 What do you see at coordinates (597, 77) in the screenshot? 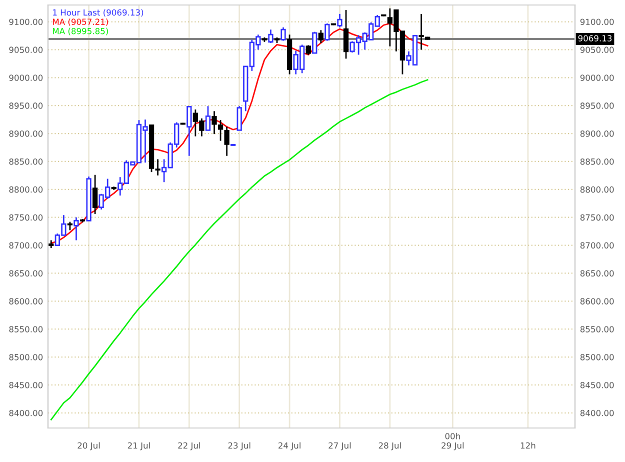
I see `y2-tick-label: 9000.00` at bounding box center [597, 77].